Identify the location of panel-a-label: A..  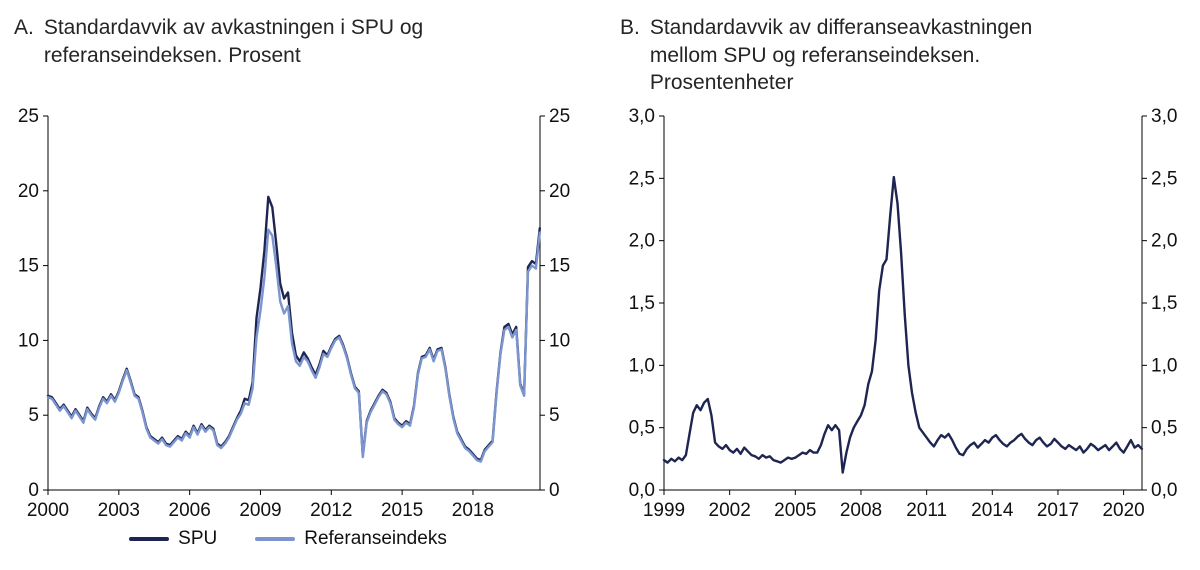
(24, 27).